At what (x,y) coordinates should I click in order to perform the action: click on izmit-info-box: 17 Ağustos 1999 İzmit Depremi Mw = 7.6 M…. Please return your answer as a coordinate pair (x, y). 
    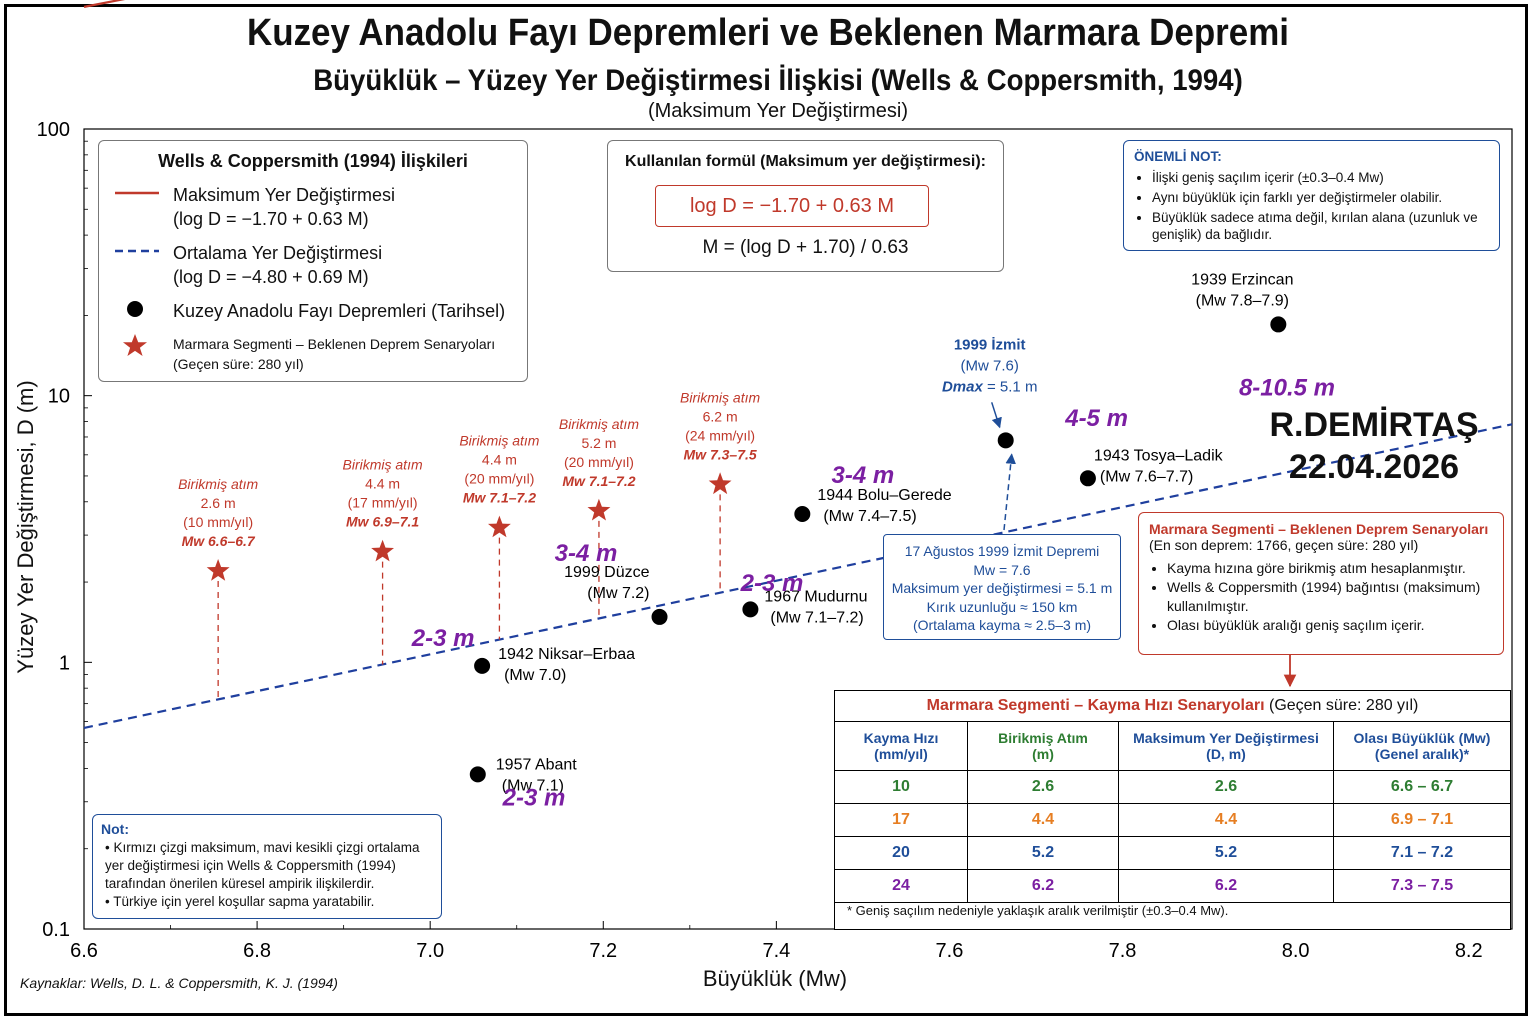
    Looking at the image, I should click on (1002, 587).